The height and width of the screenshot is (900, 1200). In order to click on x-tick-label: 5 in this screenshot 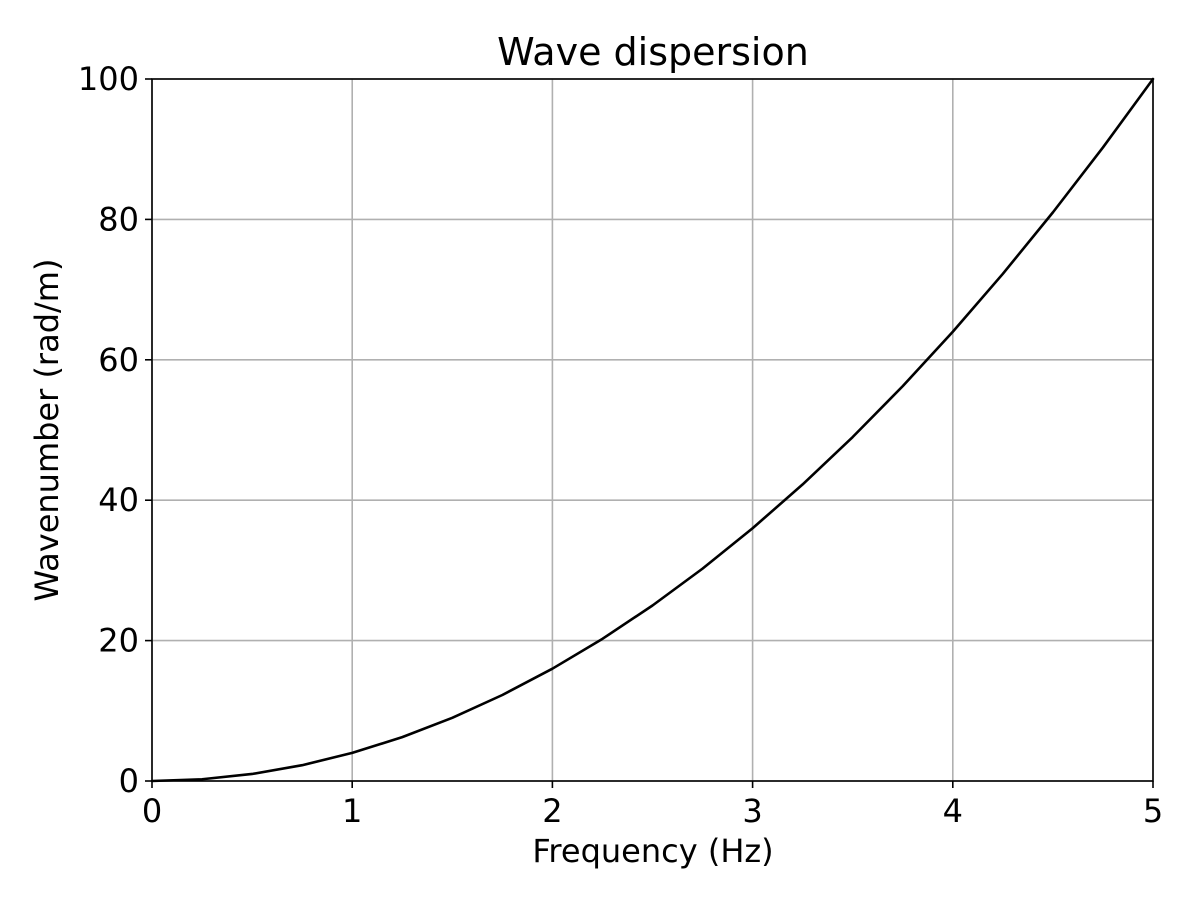, I will do `click(1153, 811)`.